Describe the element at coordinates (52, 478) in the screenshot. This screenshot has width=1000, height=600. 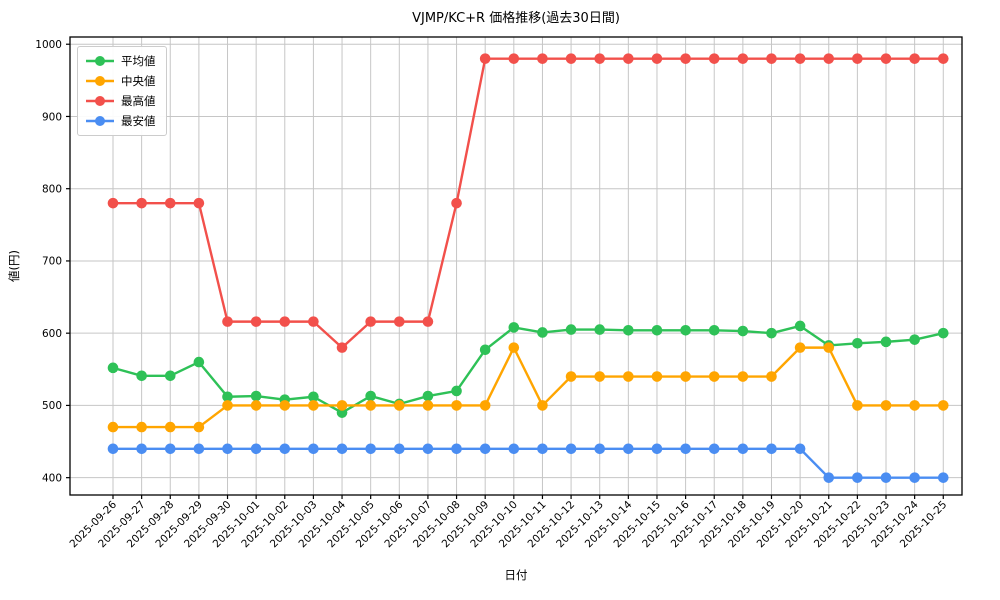
I see `y-tick-label: 400` at that location.